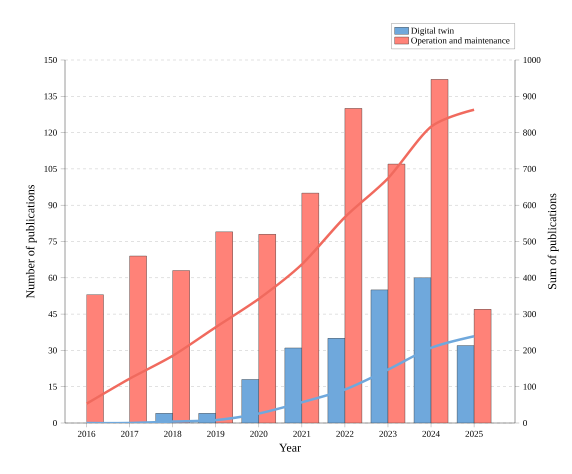  I want to click on x-tick-label: 2017, so click(129, 433).